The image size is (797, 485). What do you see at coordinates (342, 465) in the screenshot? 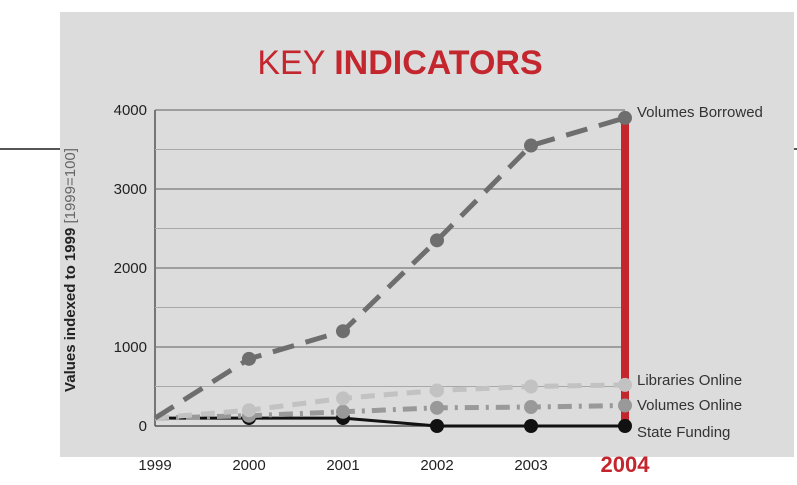
I see `x-tick-label: 2001` at bounding box center [342, 465].